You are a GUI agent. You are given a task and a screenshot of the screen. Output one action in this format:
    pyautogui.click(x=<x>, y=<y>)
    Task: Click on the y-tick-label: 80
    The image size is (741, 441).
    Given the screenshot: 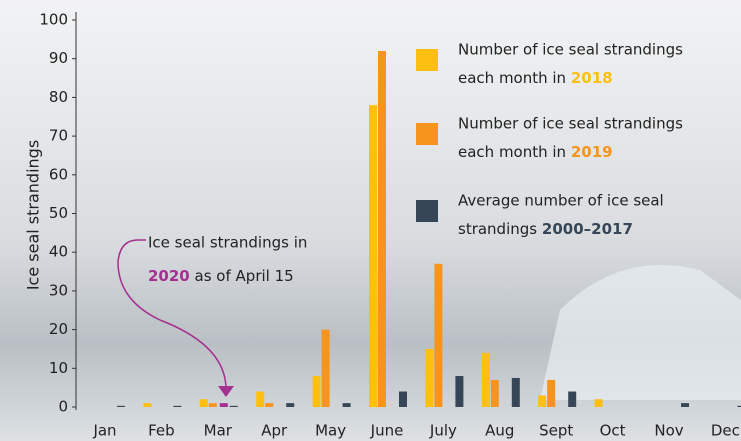 What is the action you would take?
    pyautogui.click(x=58, y=97)
    